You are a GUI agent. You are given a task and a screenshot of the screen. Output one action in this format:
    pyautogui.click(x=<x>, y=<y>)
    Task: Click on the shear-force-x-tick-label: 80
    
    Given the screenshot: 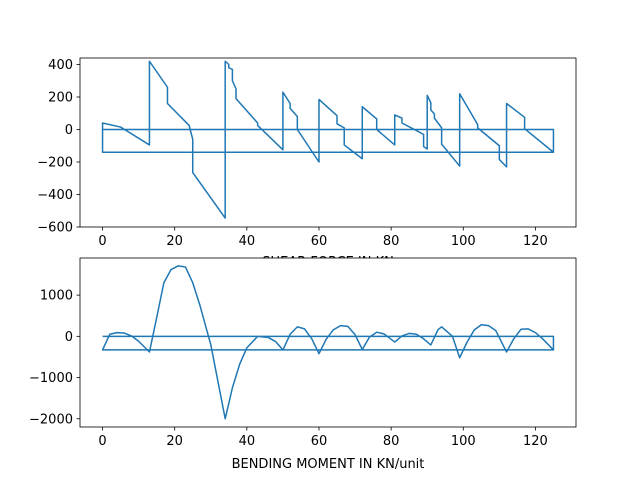 What is the action you would take?
    pyautogui.click(x=391, y=241)
    